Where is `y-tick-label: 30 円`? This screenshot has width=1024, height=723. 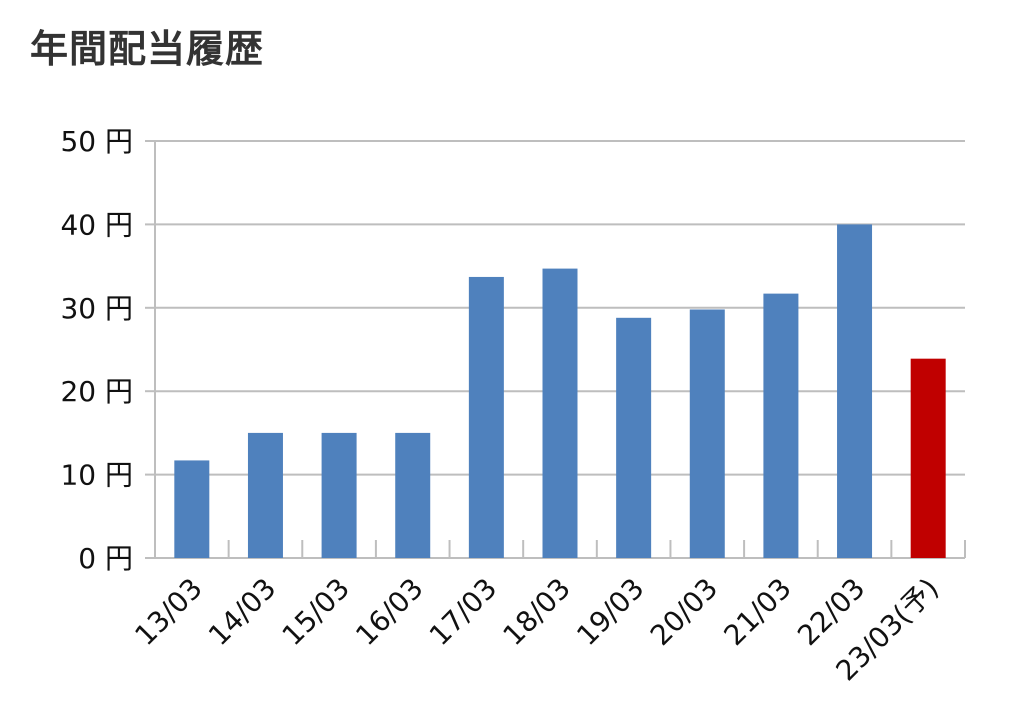
y-tick-label: 30 円 is located at coordinates (96, 308).